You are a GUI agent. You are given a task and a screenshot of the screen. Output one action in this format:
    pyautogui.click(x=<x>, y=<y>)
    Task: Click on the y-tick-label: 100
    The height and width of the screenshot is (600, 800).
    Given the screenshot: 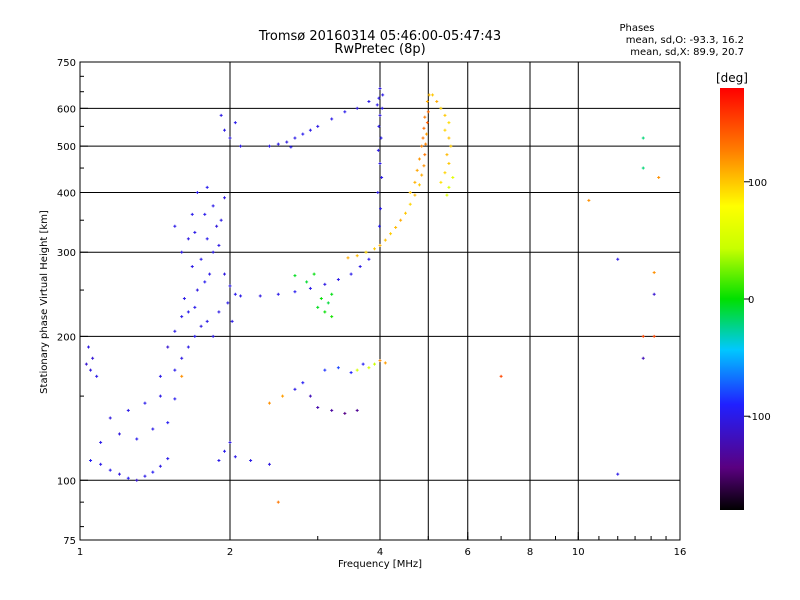 What is the action you would take?
    pyautogui.click(x=66, y=481)
    